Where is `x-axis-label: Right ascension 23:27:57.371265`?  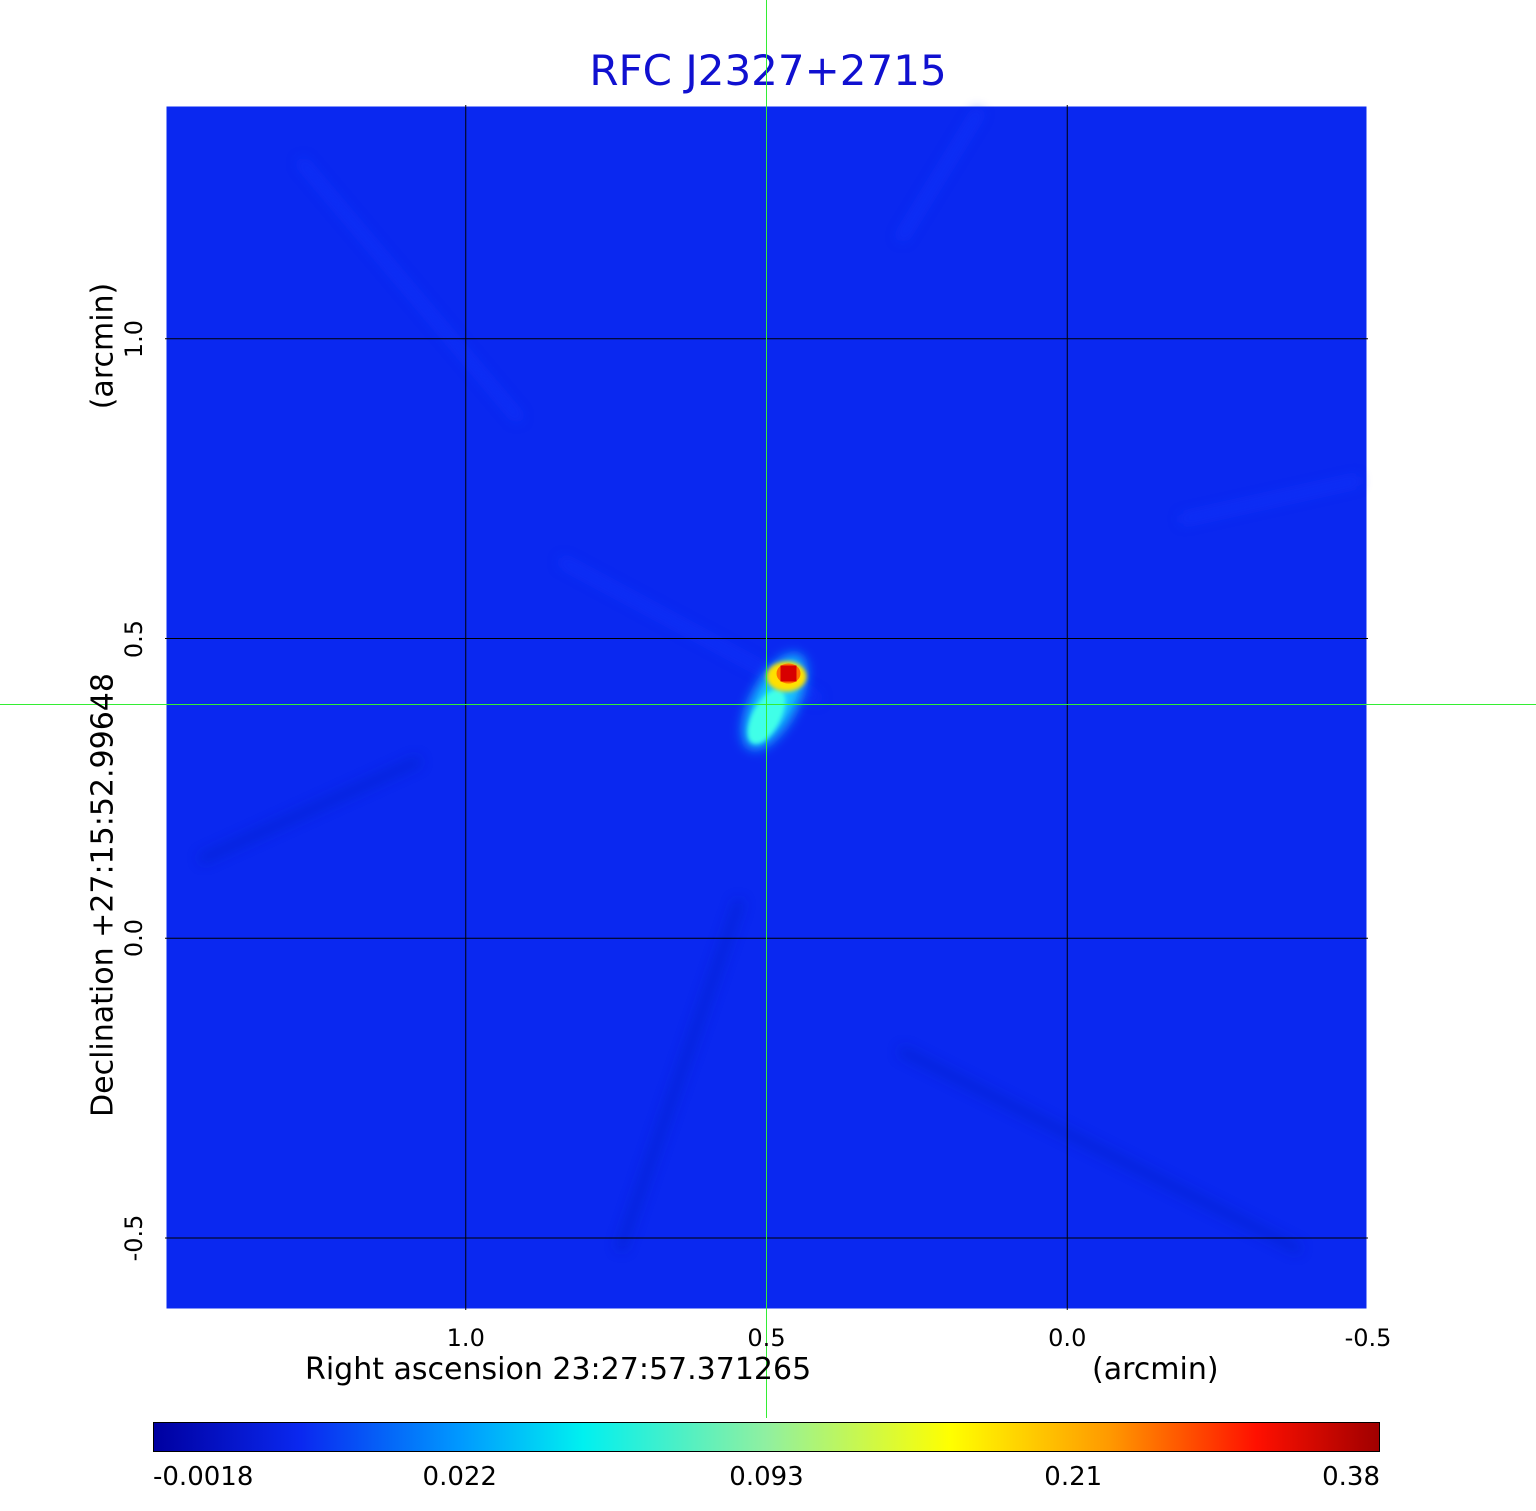
x-axis-label: Right ascension 23:27:57.371265 is located at coordinates (558, 1369).